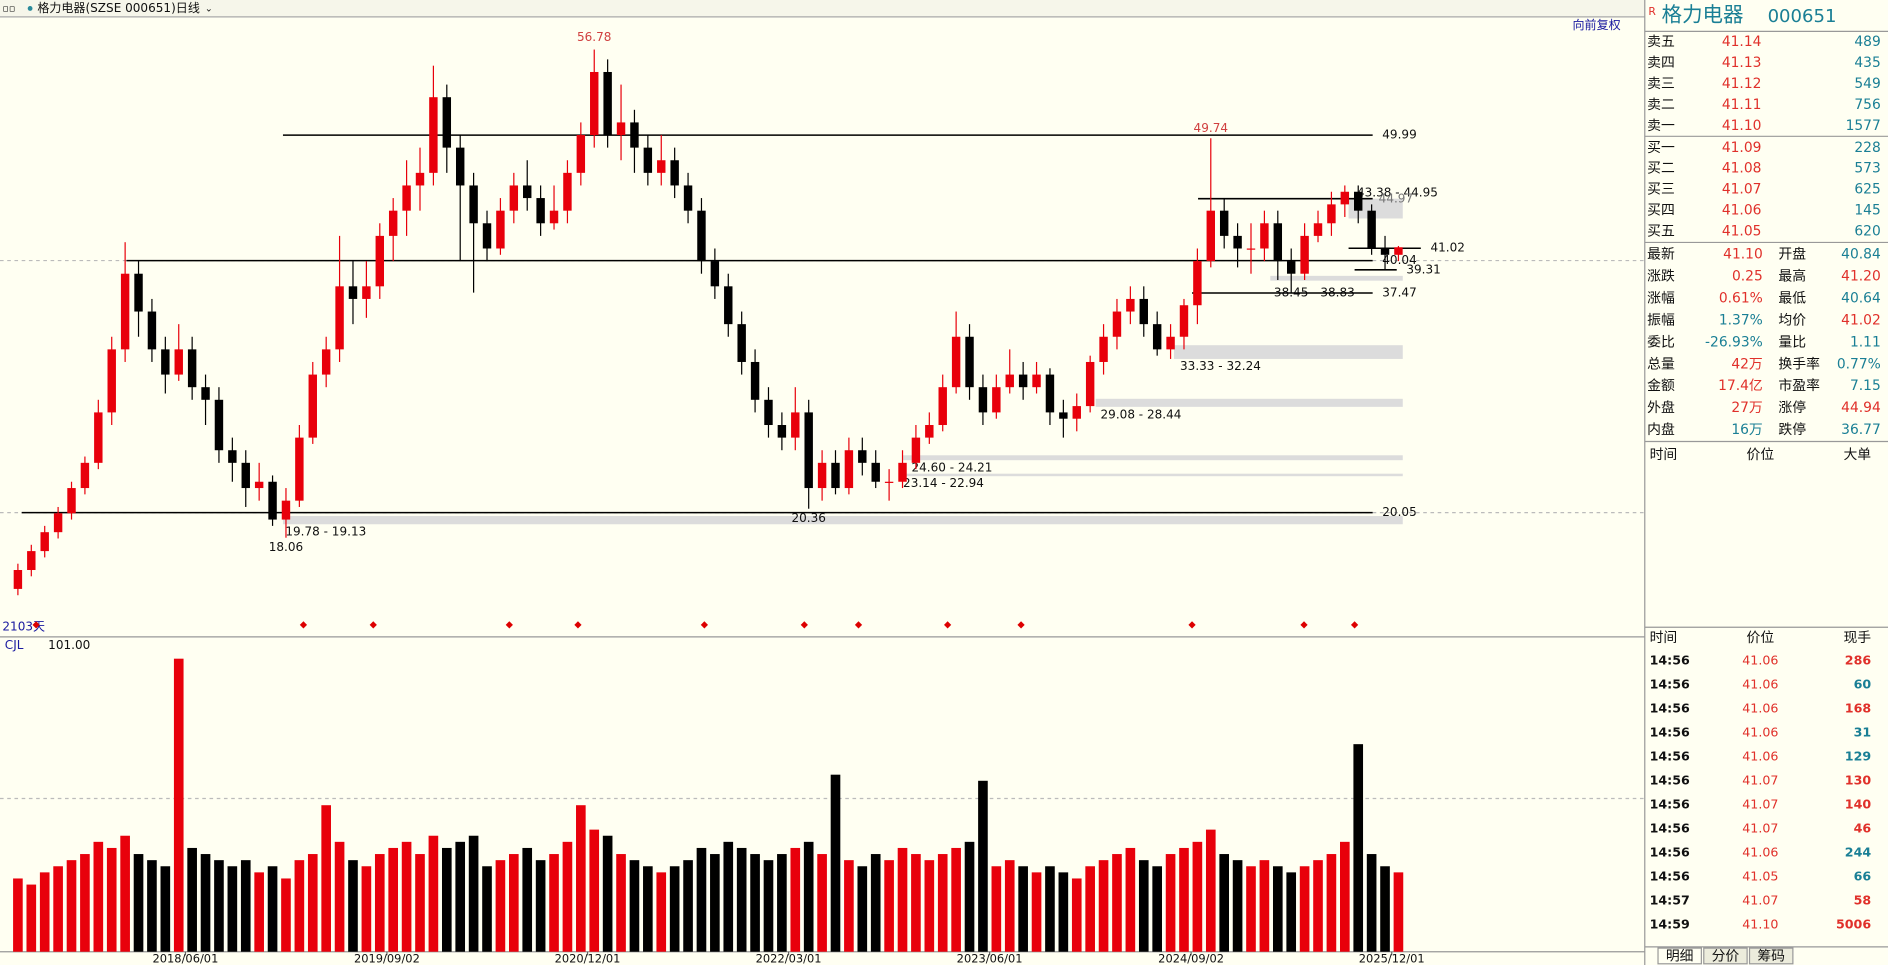 The image size is (1888, 965). Describe the element at coordinates (1760, 924) in the screenshot. I see `tick-price: 41.10` at that location.